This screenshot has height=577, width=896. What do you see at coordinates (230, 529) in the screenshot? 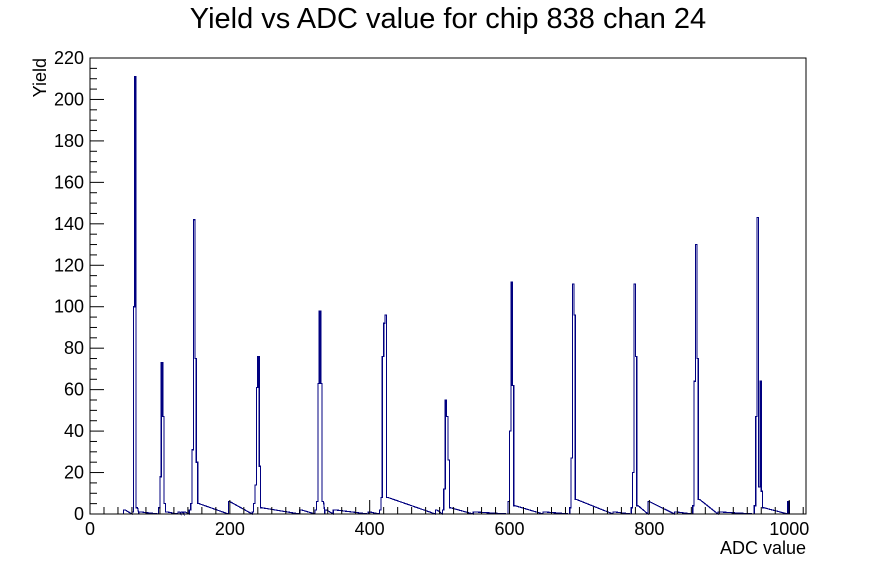
I see `x-tick-label: 200` at bounding box center [230, 529].